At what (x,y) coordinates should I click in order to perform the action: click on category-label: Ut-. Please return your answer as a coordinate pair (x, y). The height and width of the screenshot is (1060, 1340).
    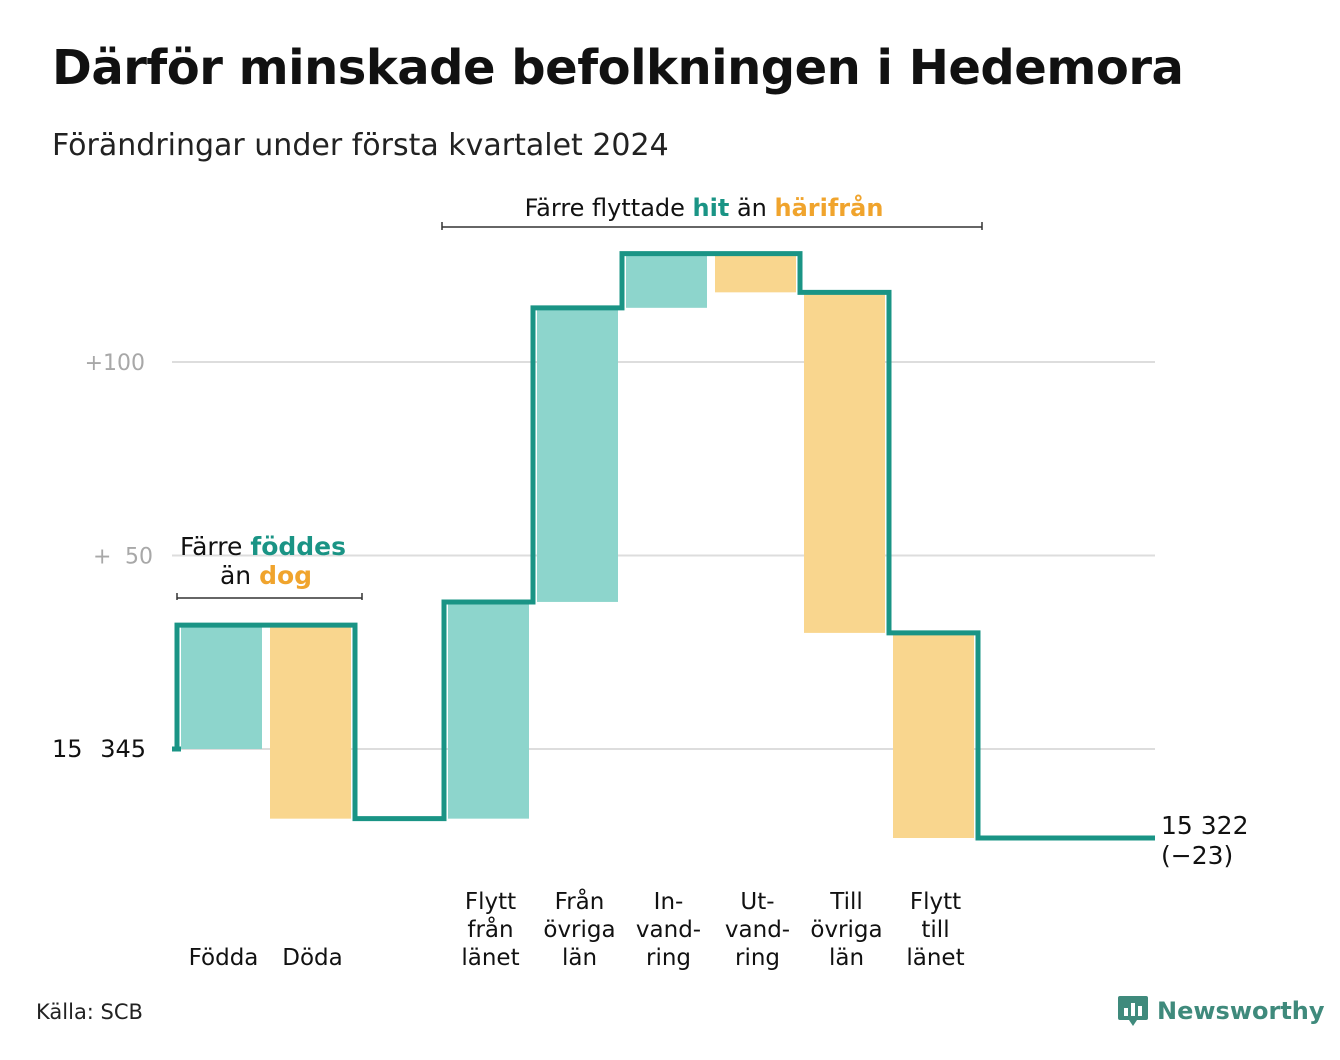
    Looking at the image, I should click on (757, 902).